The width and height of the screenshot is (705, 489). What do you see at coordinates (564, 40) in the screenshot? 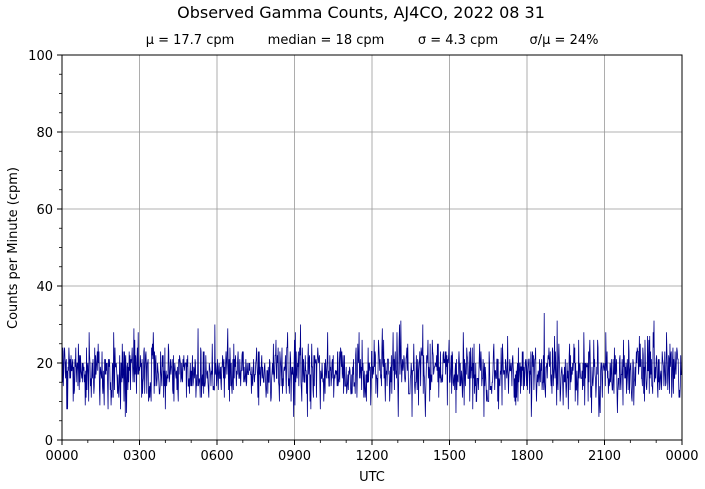
I see `subtitle-stat: σ/μ = 24%` at bounding box center [564, 40].